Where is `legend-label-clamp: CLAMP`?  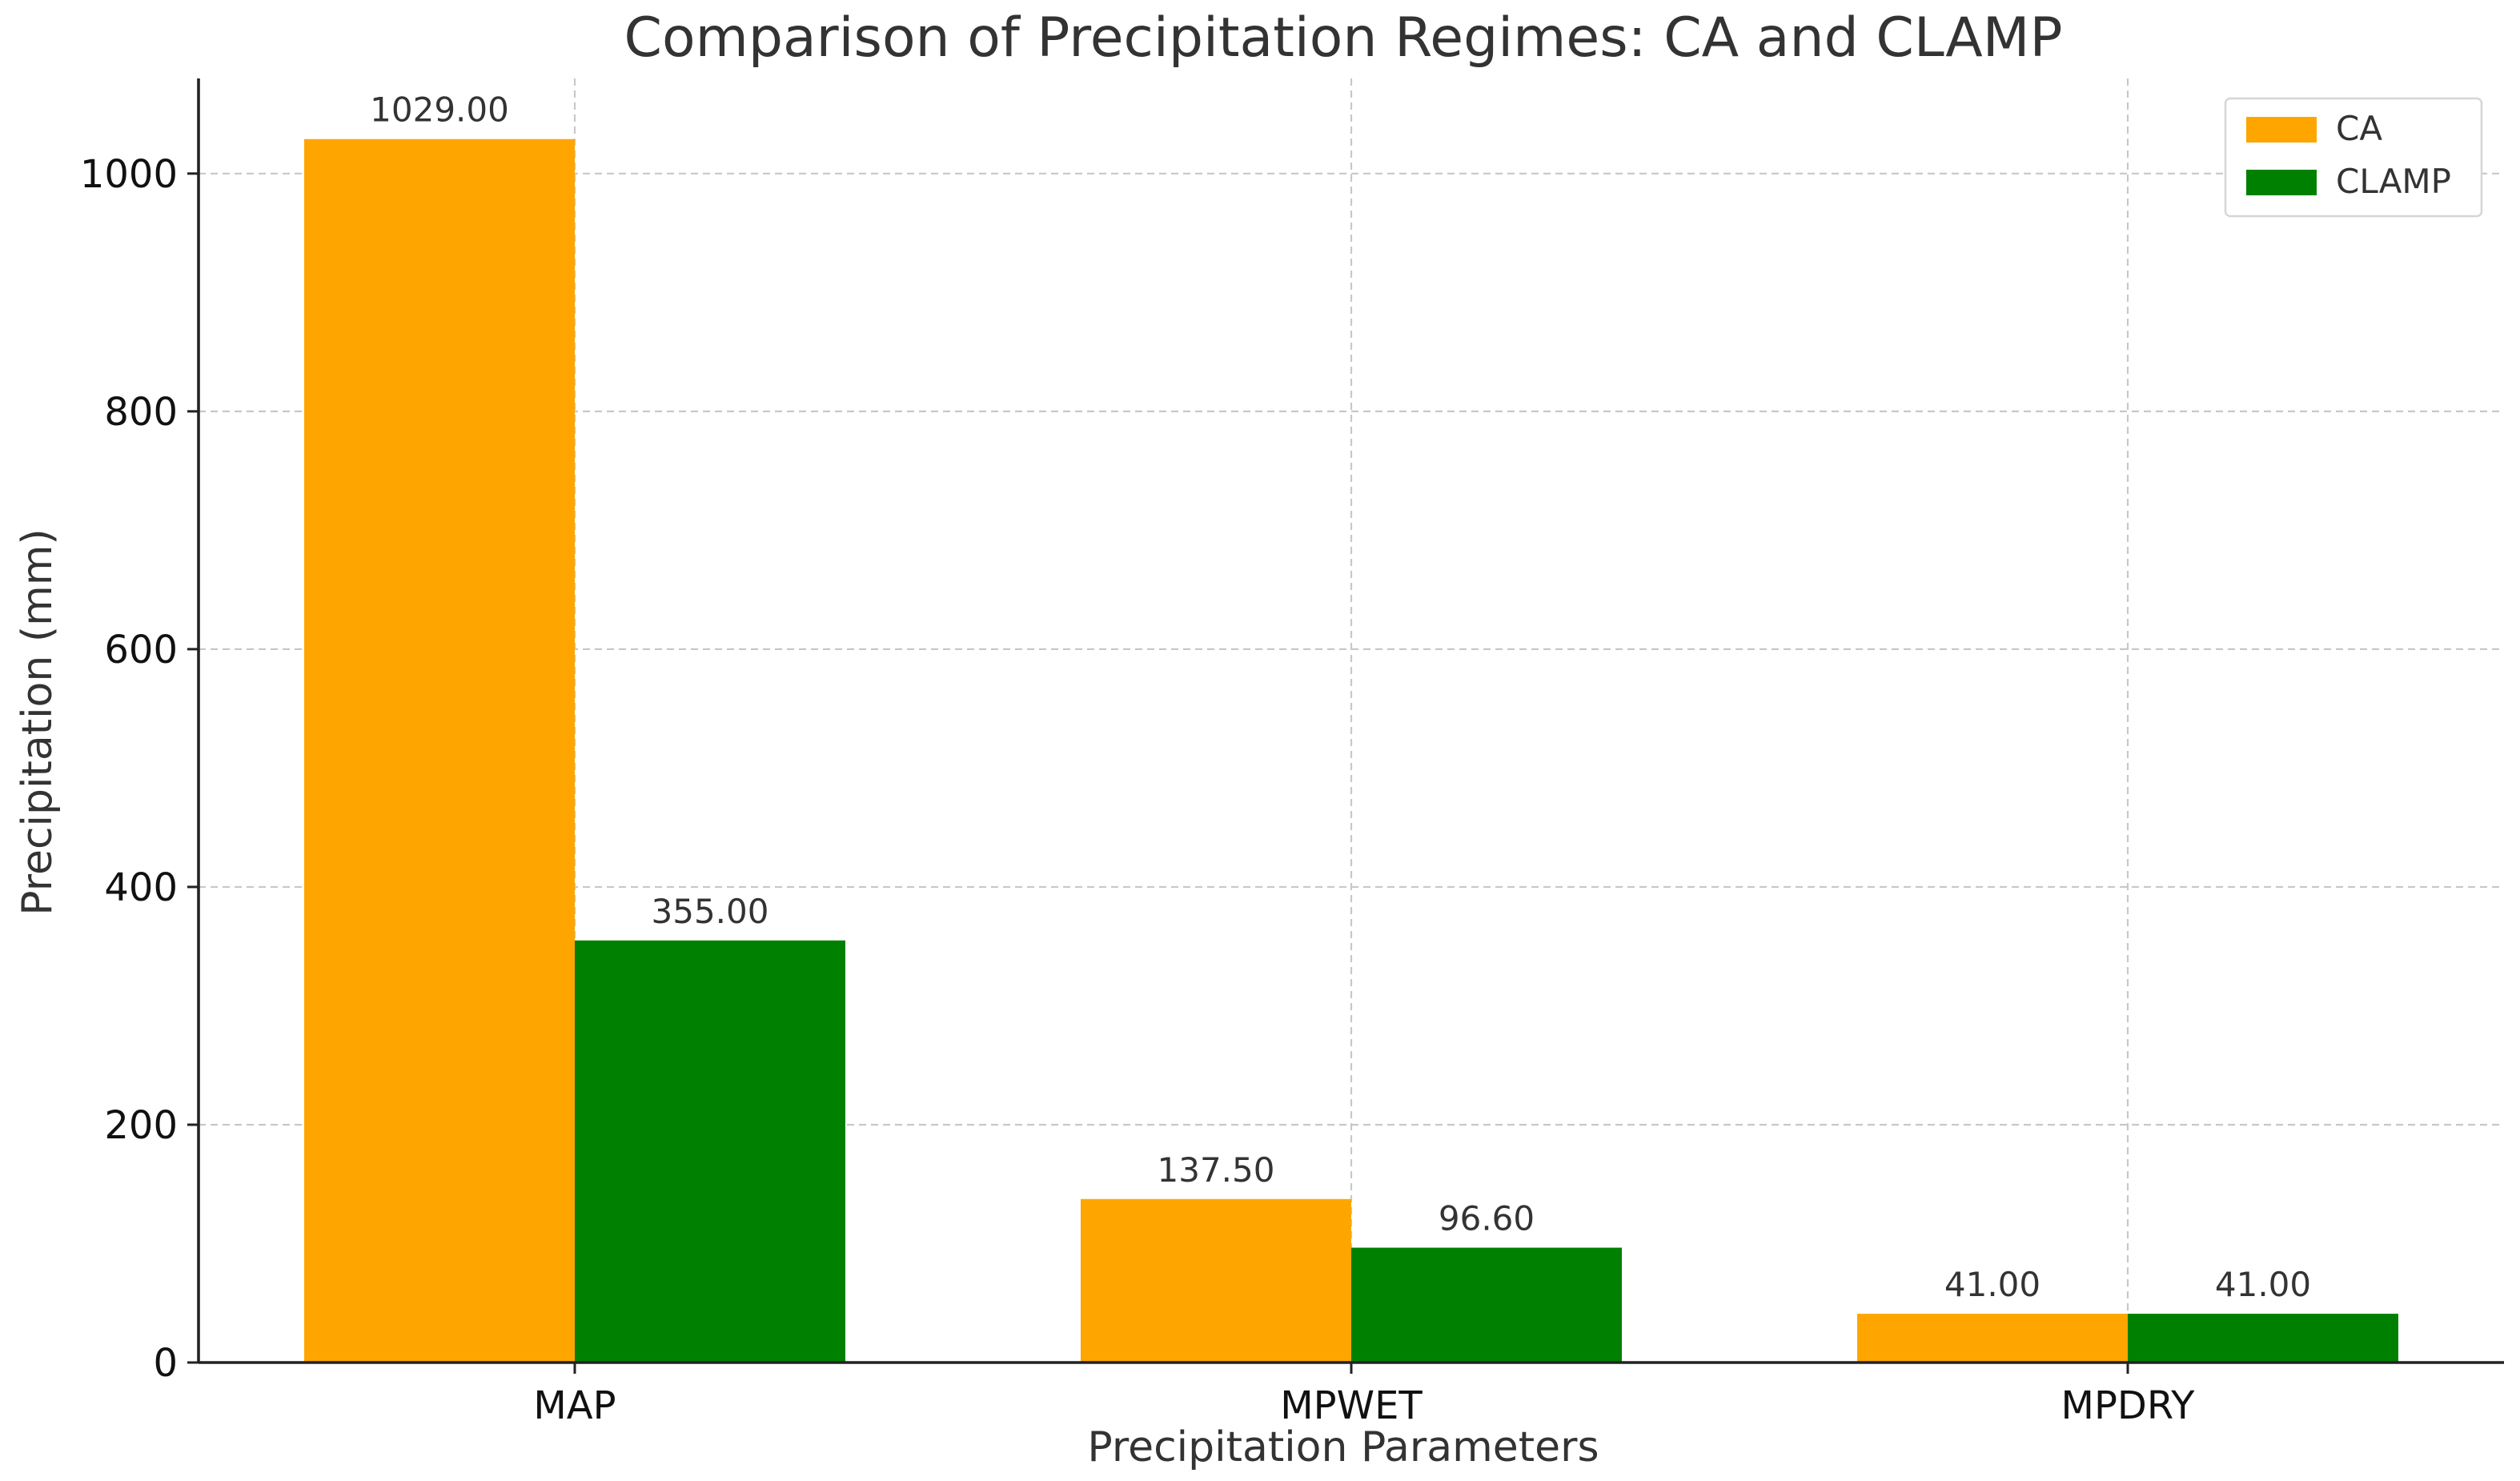 legend-label-clamp: CLAMP is located at coordinates (2393, 182).